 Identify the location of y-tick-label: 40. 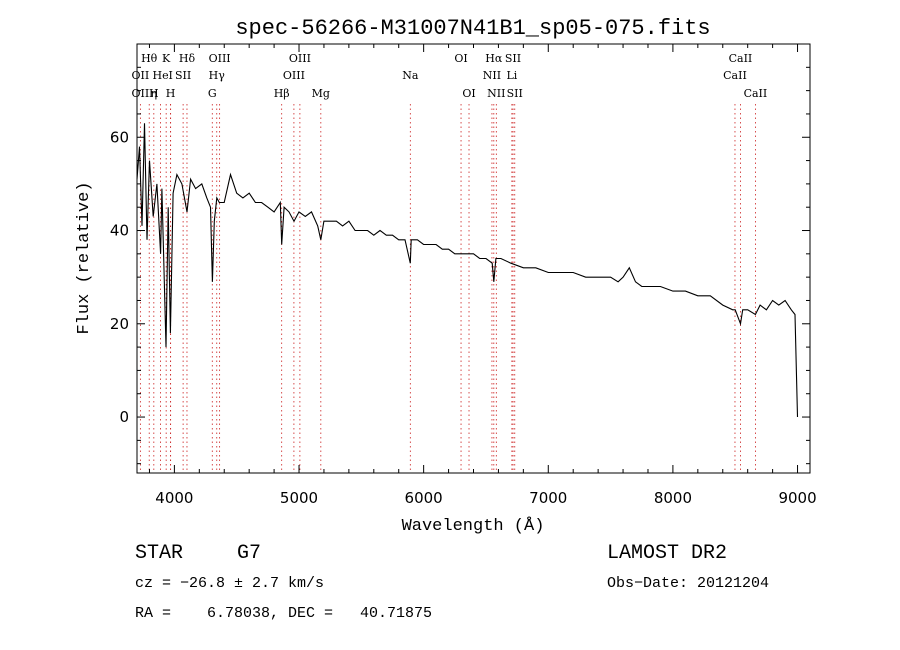
(119, 231).